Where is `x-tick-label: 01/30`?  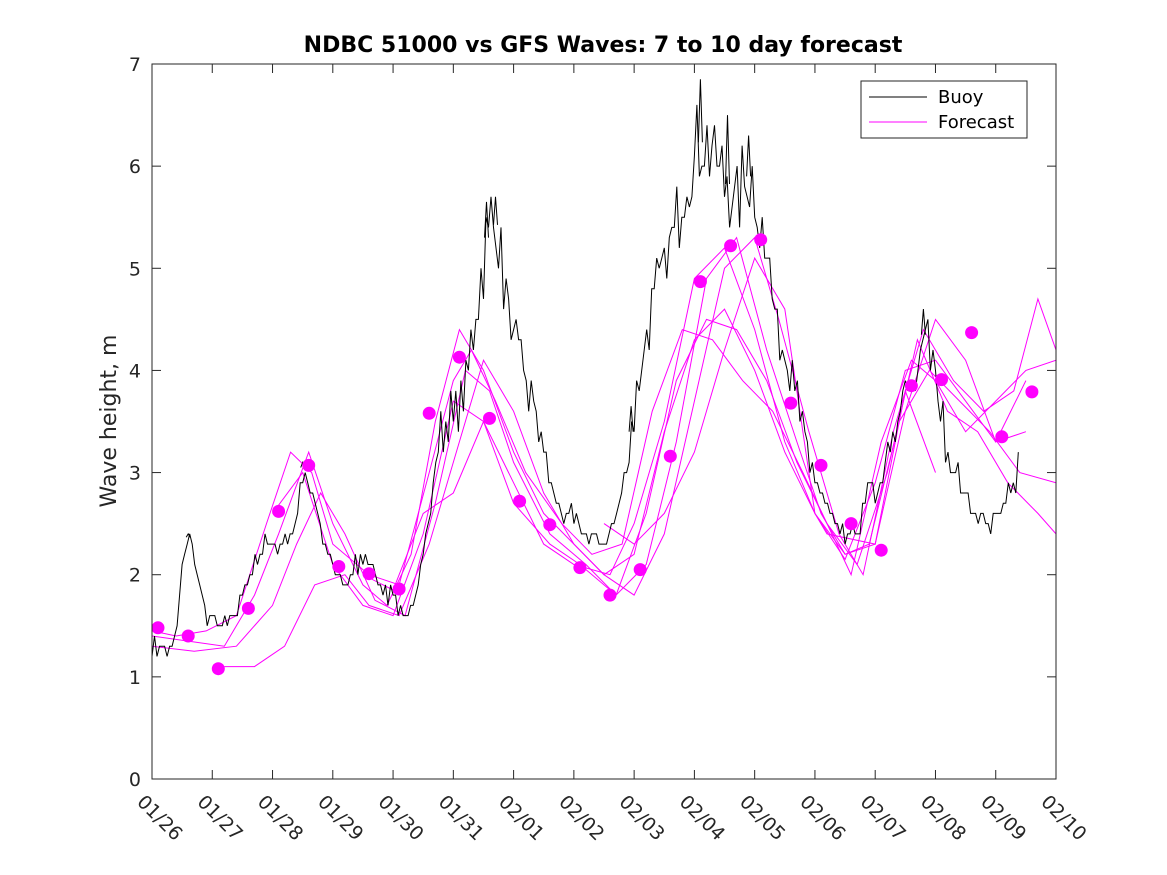
x-tick-label: 01/30 is located at coordinates (401, 818).